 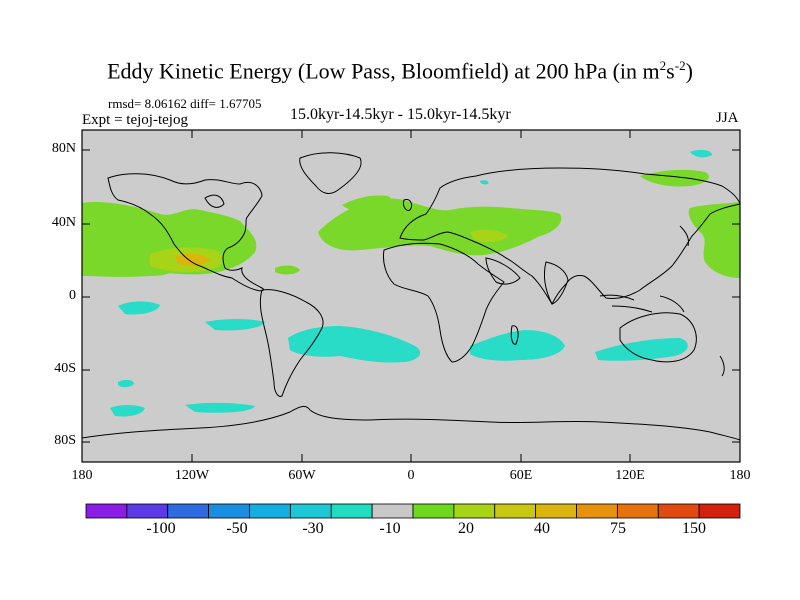 What do you see at coordinates (514, 335) in the screenshot?
I see `coast-madagascar` at bounding box center [514, 335].